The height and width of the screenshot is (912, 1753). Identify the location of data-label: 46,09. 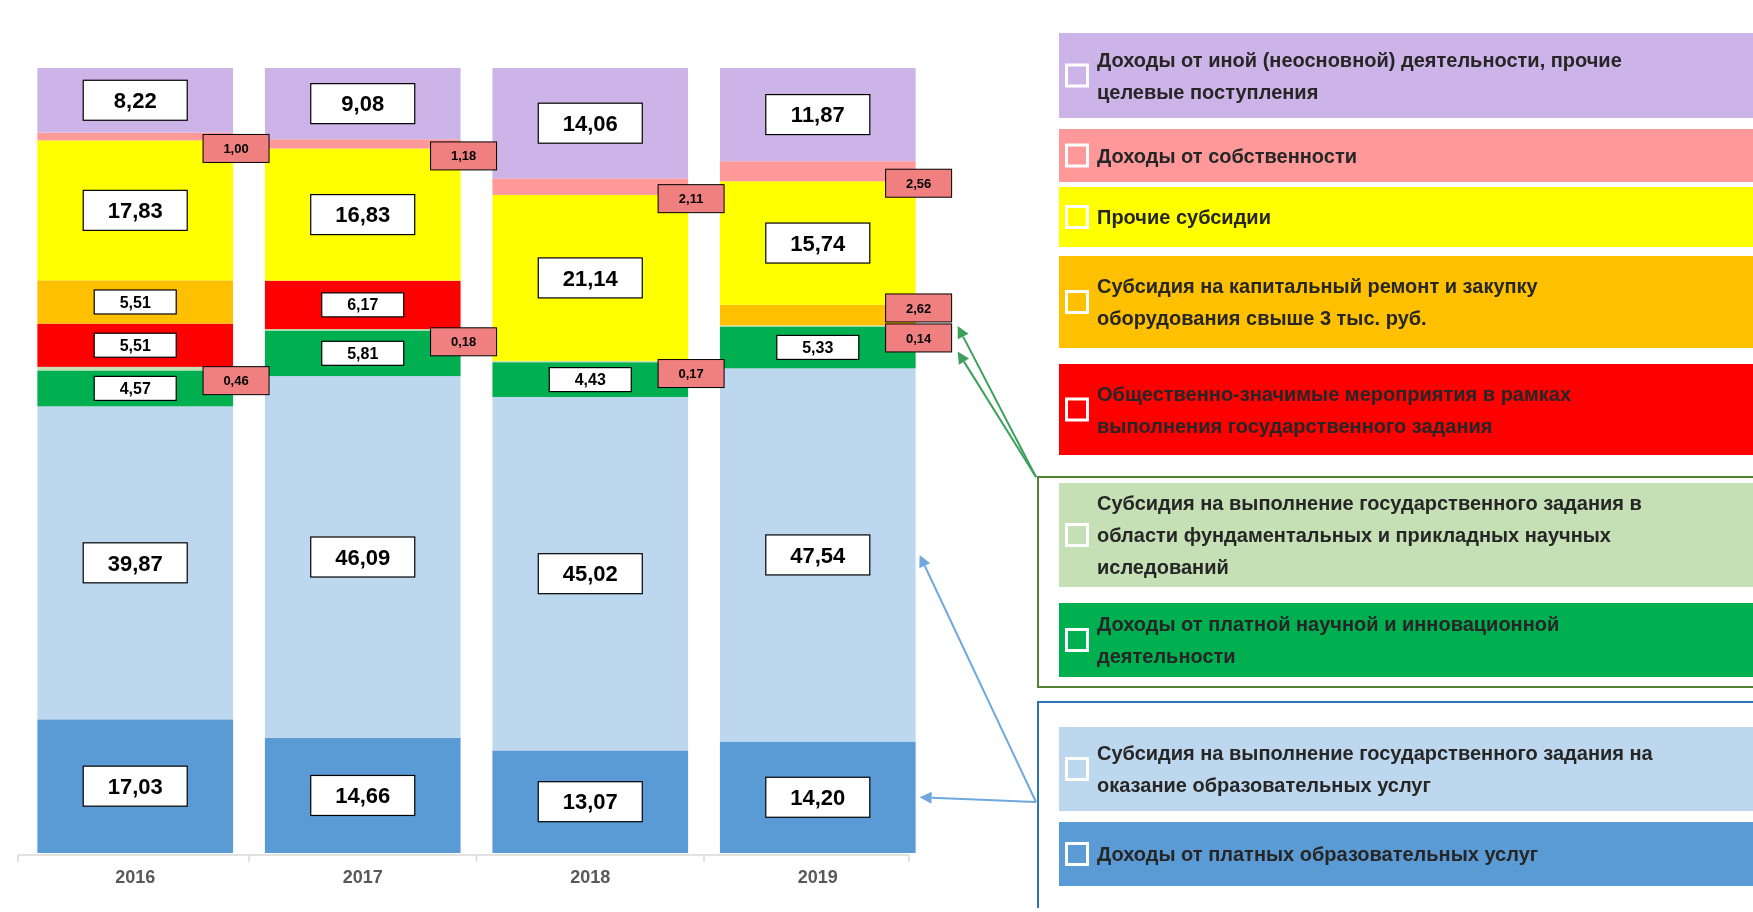
(363, 557).